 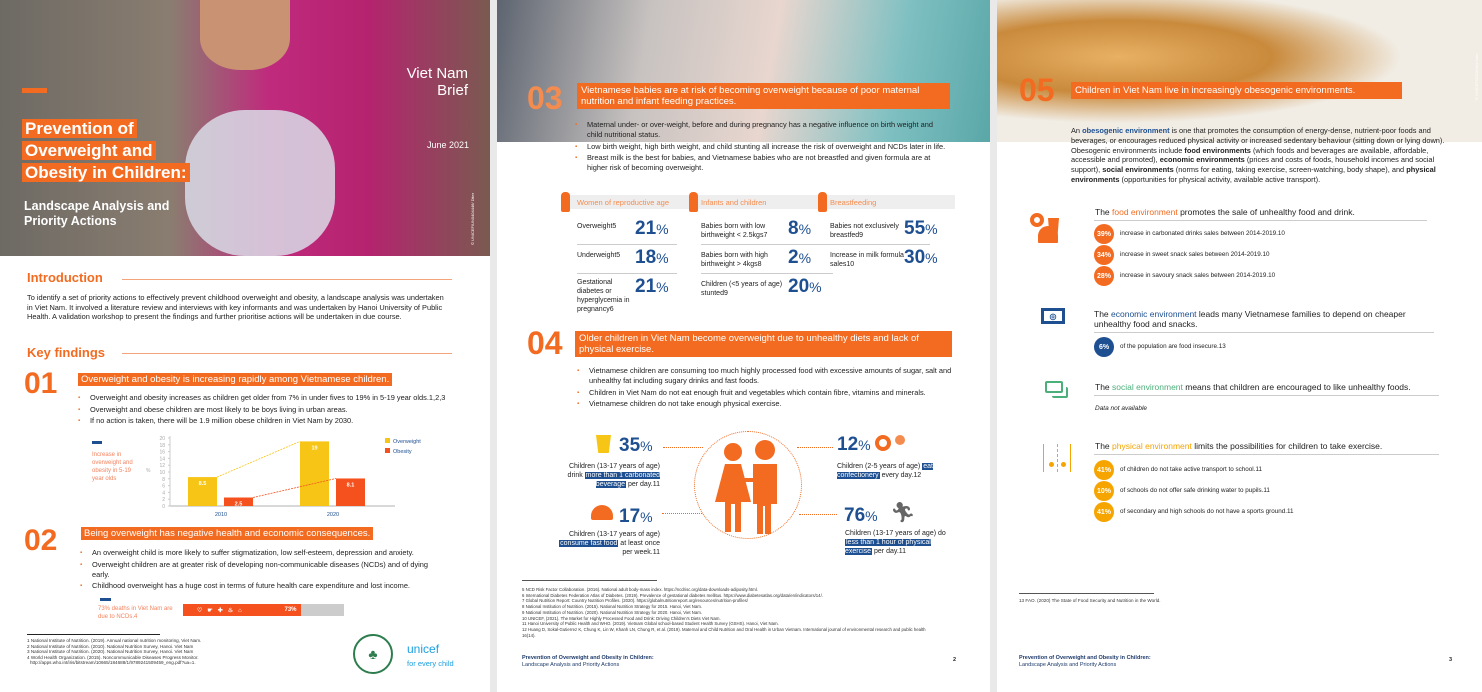 What do you see at coordinates (822, 202) in the screenshot?
I see `breastfeeding-icon` at bounding box center [822, 202].